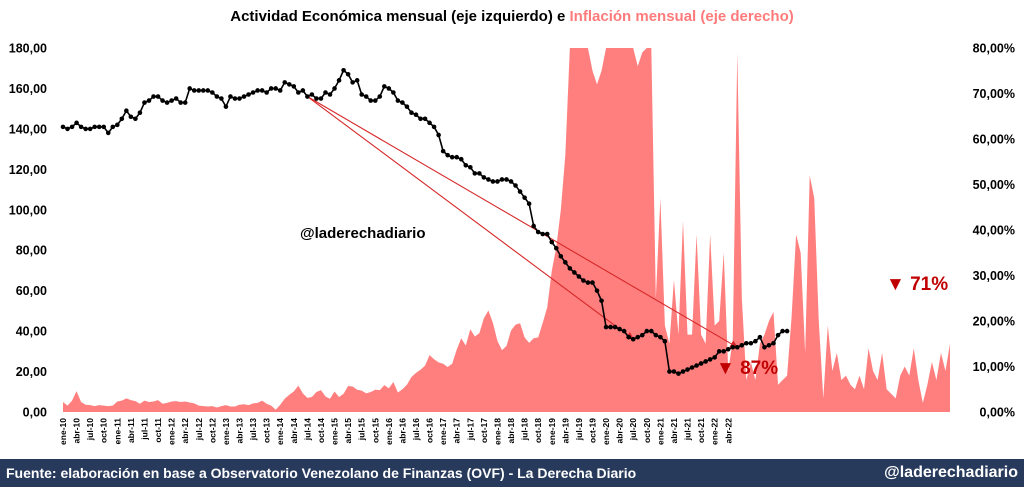 The image size is (1024, 487). I want to click on right-axis-tick: 10,00%, so click(994, 367).